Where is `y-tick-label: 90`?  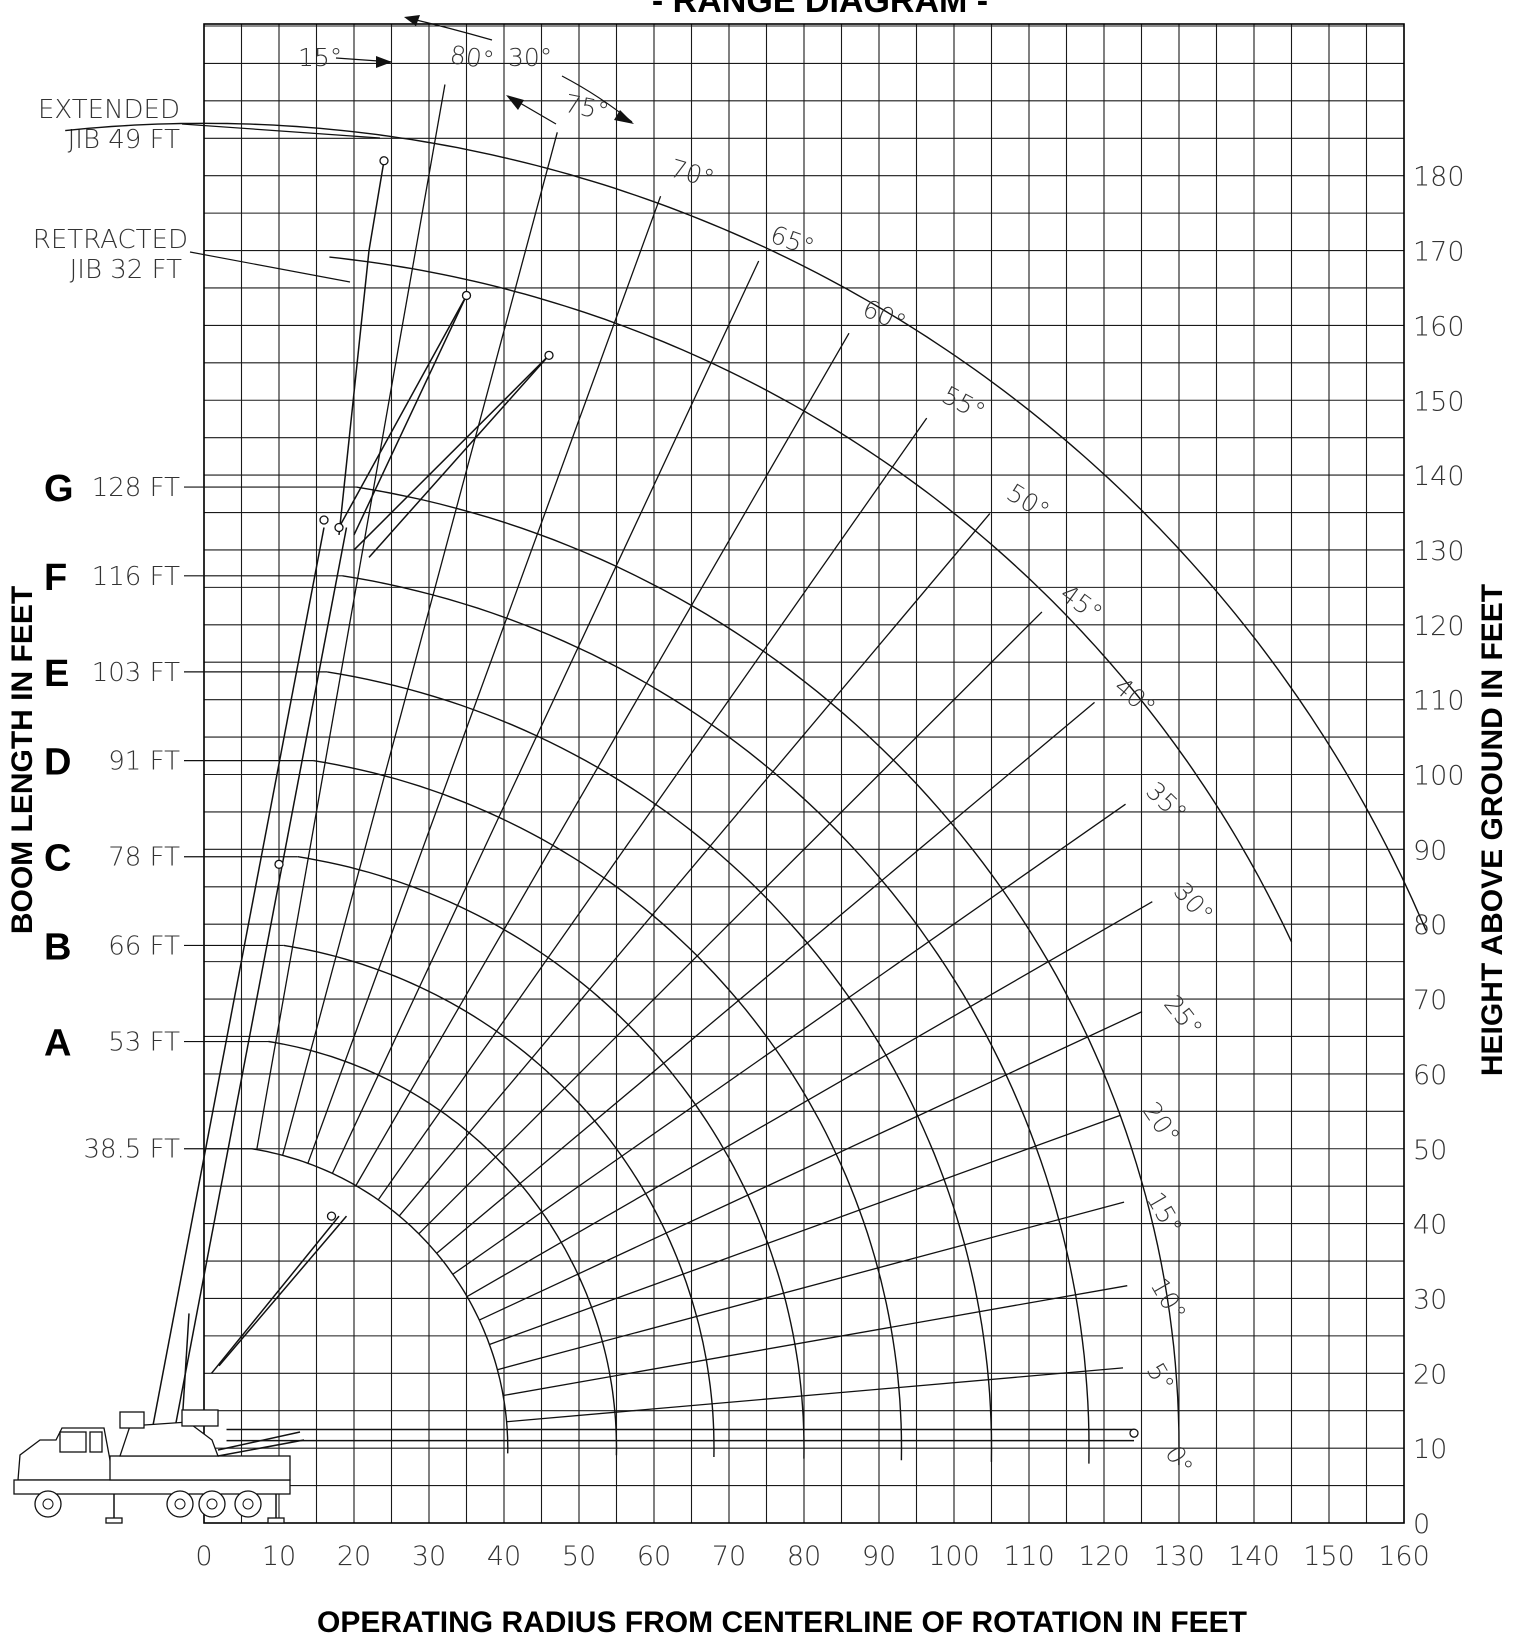
y-tick-label: 90 is located at coordinates (1430, 850).